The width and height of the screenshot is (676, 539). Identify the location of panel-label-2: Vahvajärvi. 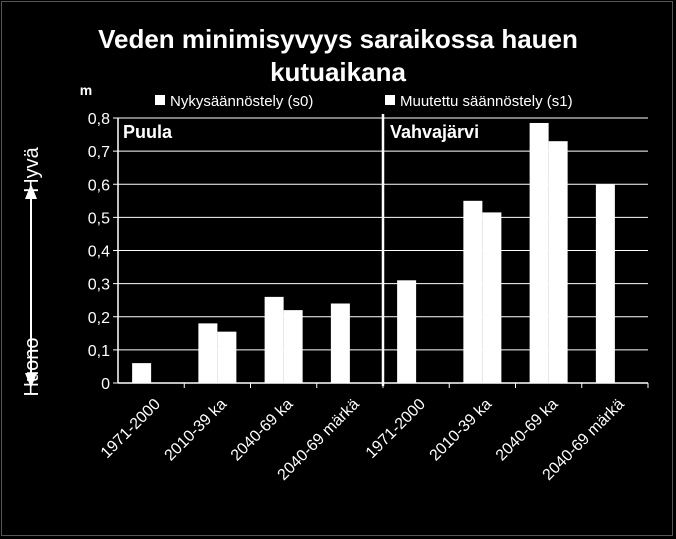
(434, 132).